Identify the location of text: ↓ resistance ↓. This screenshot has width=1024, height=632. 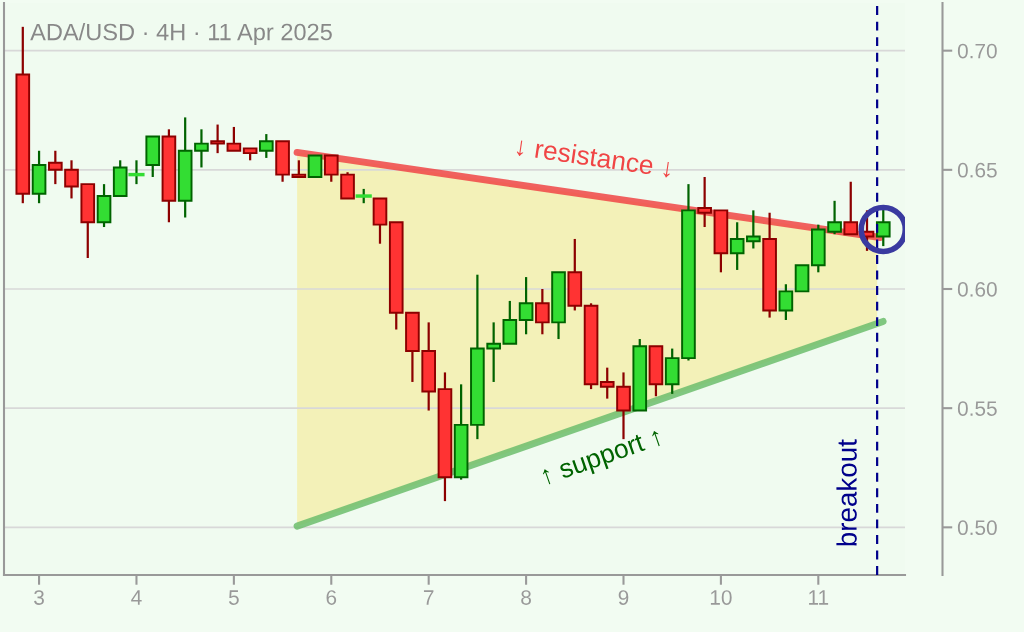
(594, 156).